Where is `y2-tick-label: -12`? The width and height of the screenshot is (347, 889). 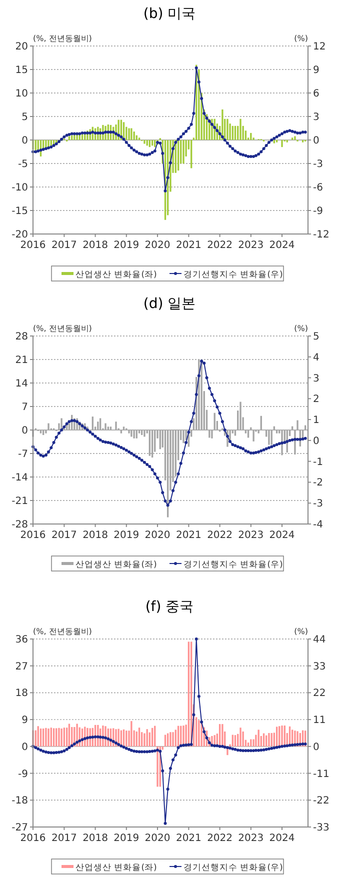
y2-tick-label: -12 is located at coordinates (321, 235).